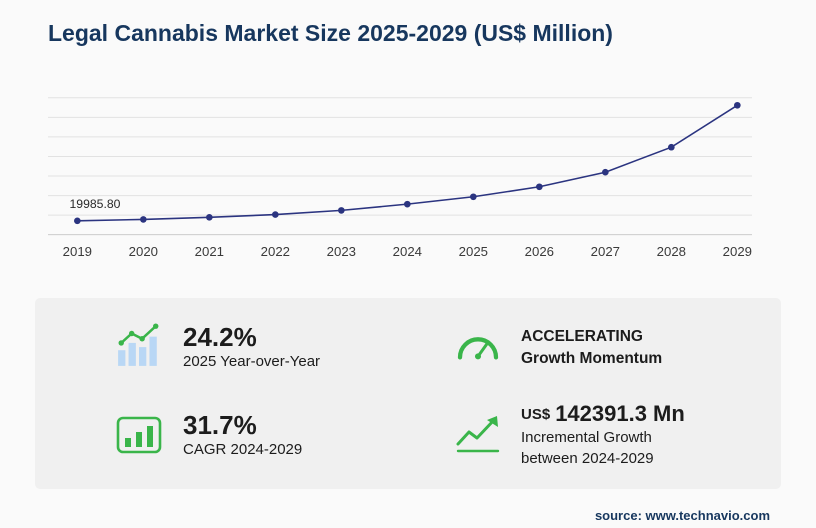 The height and width of the screenshot is (528, 816). Describe the element at coordinates (143, 251) in the screenshot. I see `x-axis-label: 2020` at that location.